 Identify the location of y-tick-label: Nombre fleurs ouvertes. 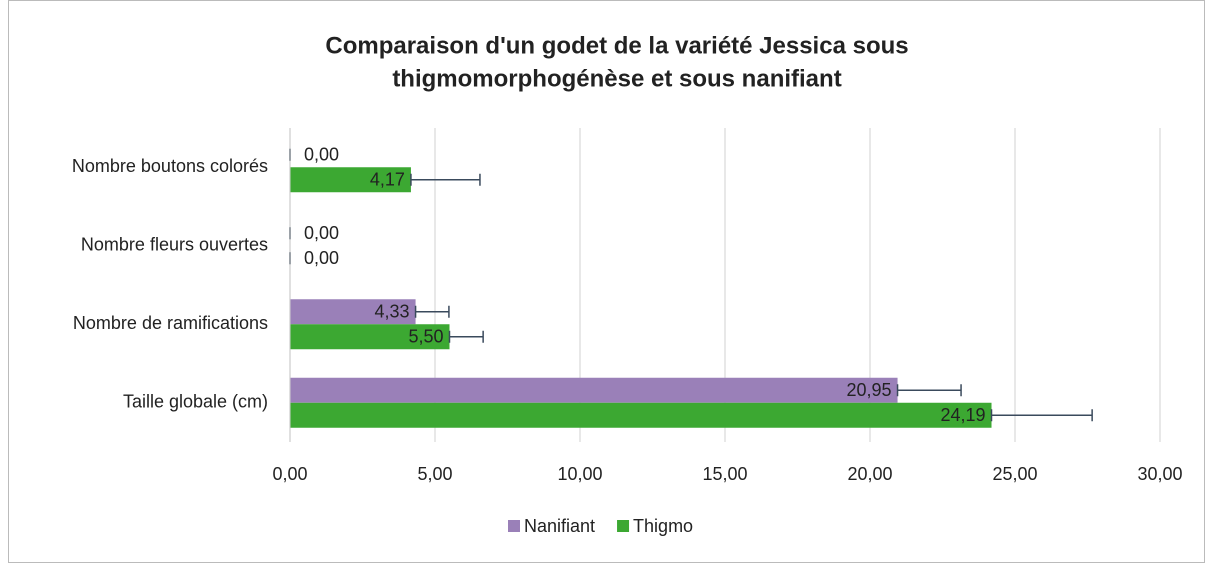
(174, 245).